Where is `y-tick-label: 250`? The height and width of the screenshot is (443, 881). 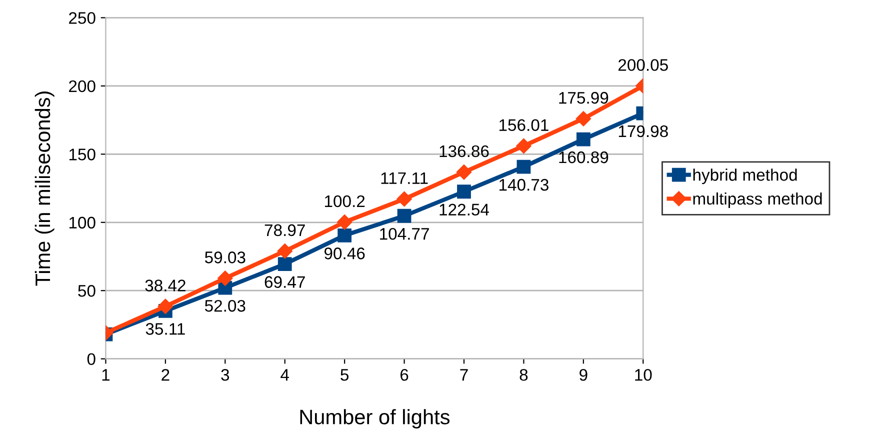
y-tick-label: 250 is located at coordinates (82, 18).